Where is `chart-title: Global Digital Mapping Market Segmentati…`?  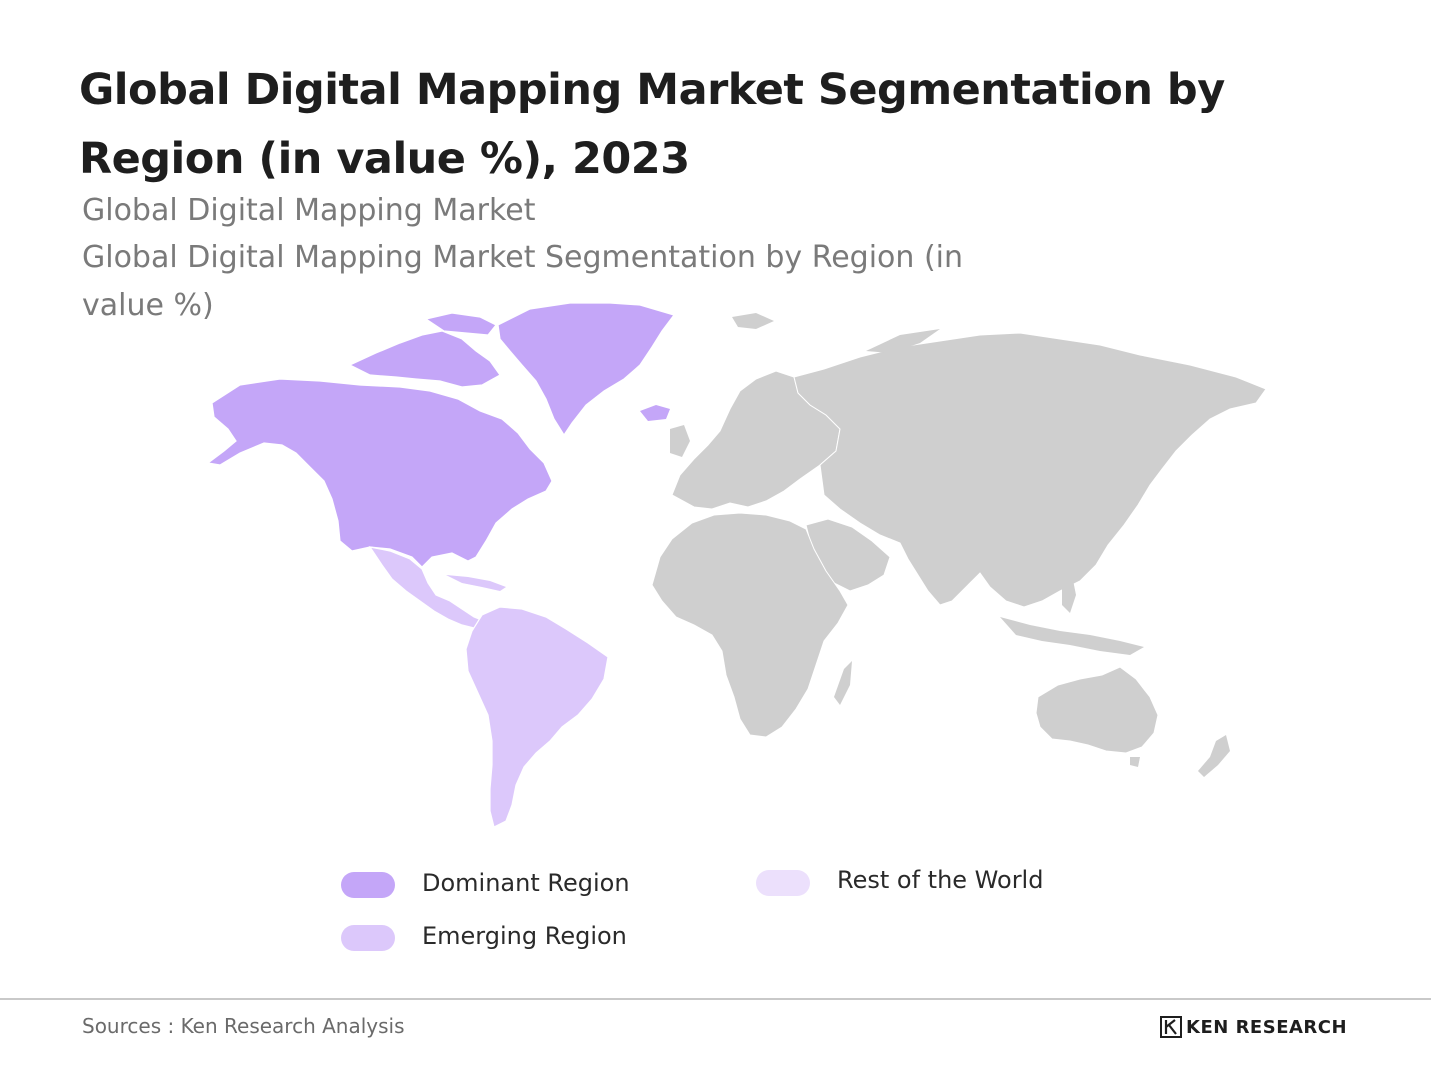
chart-title: Global Digital Mapping Market Segmentati… is located at coordinates (652, 124).